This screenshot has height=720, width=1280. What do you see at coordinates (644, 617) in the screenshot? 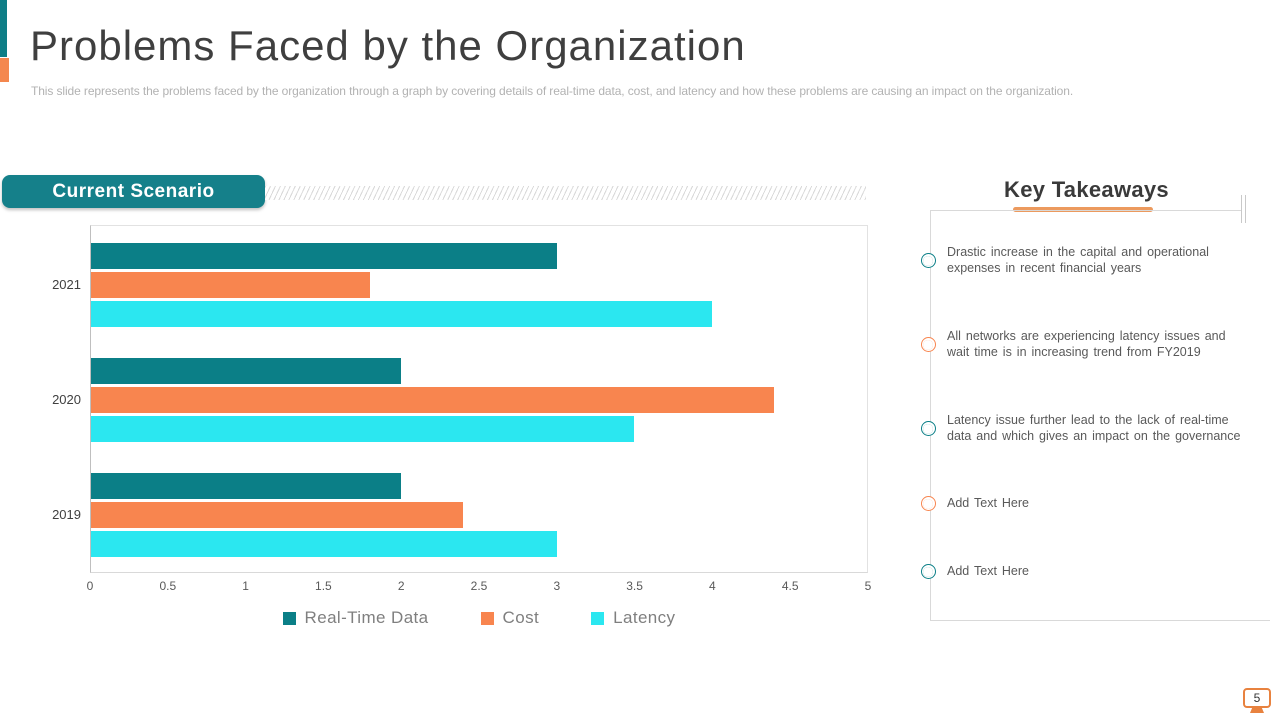
I see `legend-label: Latency` at bounding box center [644, 617].